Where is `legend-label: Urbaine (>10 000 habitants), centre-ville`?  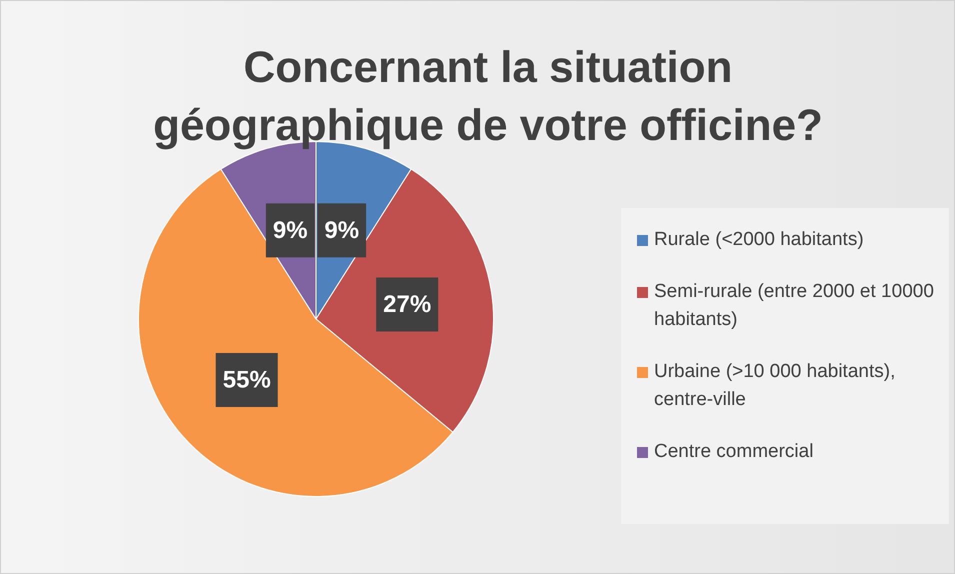
legend-label: Urbaine (>10 000 habitants), centre-ville is located at coordinates (775, 386).